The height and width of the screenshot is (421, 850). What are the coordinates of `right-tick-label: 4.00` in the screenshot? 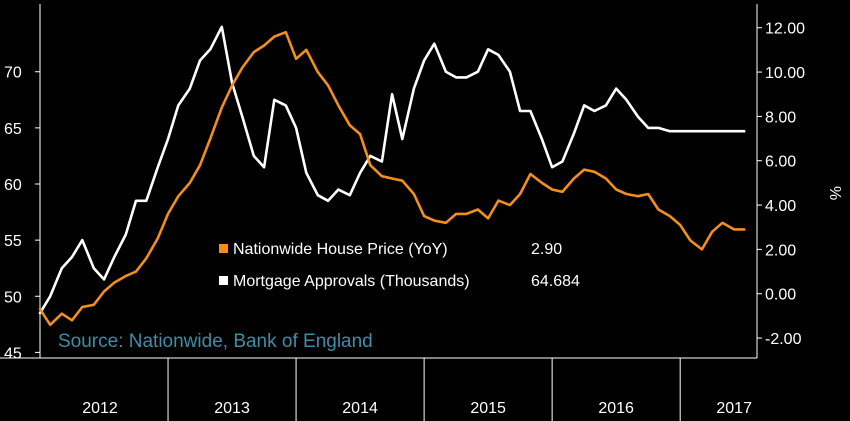 It's located at (780, 206).